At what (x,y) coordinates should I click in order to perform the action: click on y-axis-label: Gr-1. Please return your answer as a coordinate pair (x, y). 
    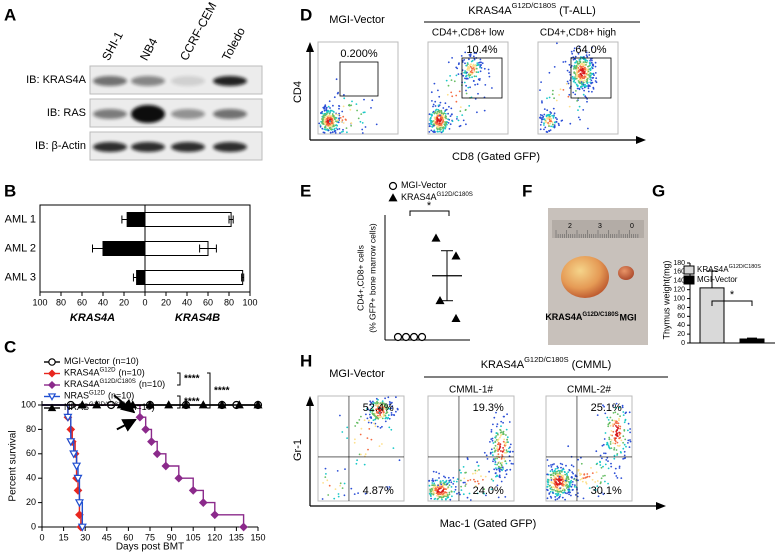
    Looking at the image, I should click on (298, 450).